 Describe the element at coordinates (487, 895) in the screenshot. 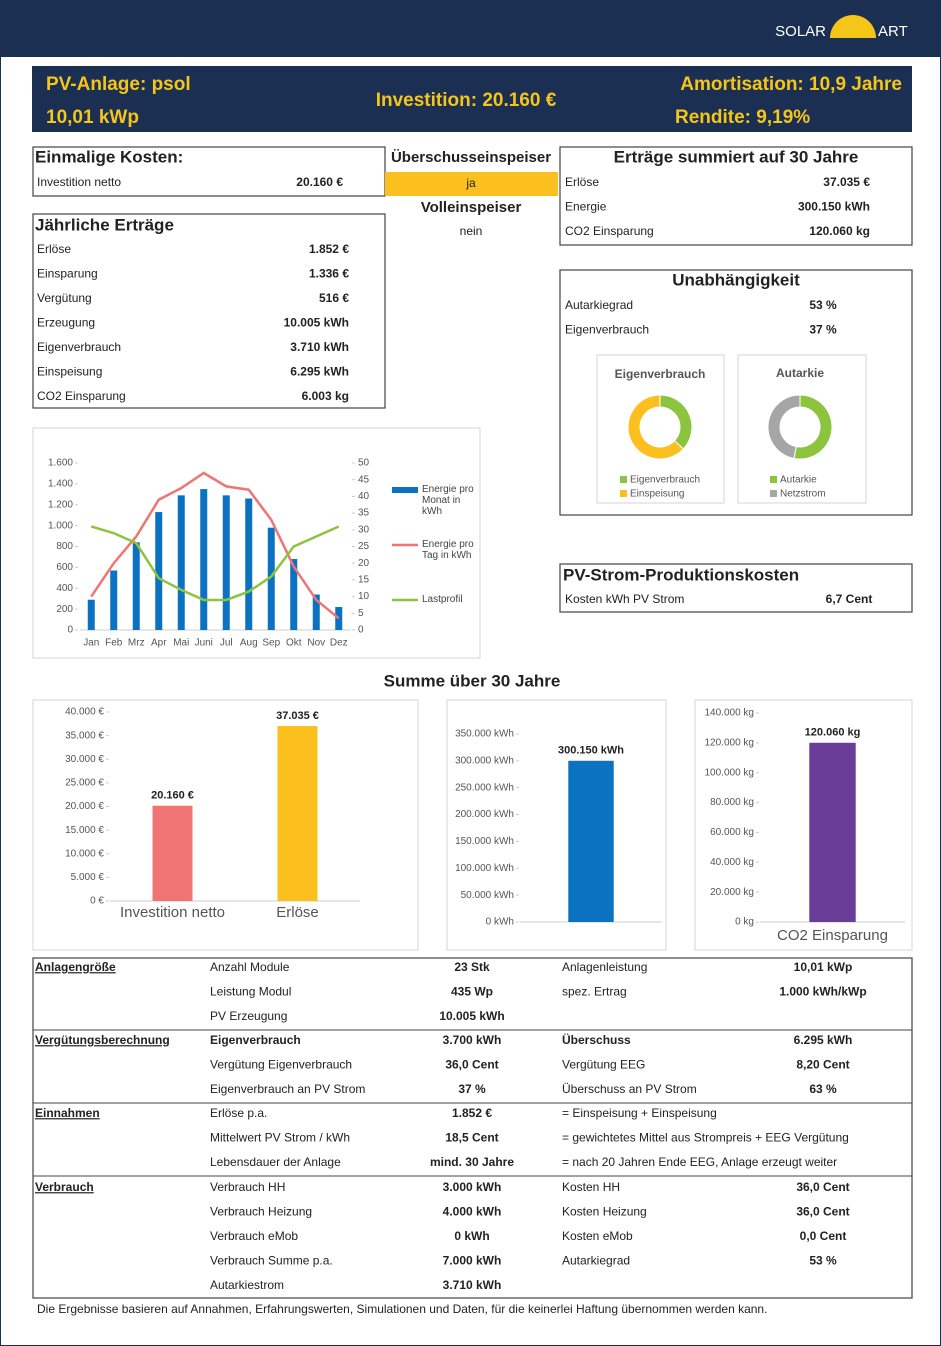

I see `y-tick-label: 50.000 kWh` at that location.